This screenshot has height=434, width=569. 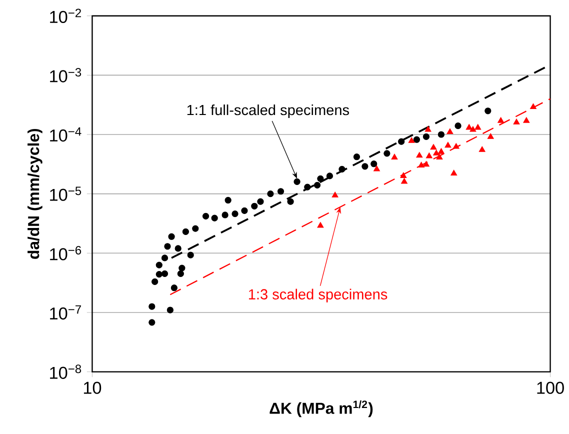 I want to click on y-axis-title: da/dN (mm/cycle), so click(x=35, y=193).